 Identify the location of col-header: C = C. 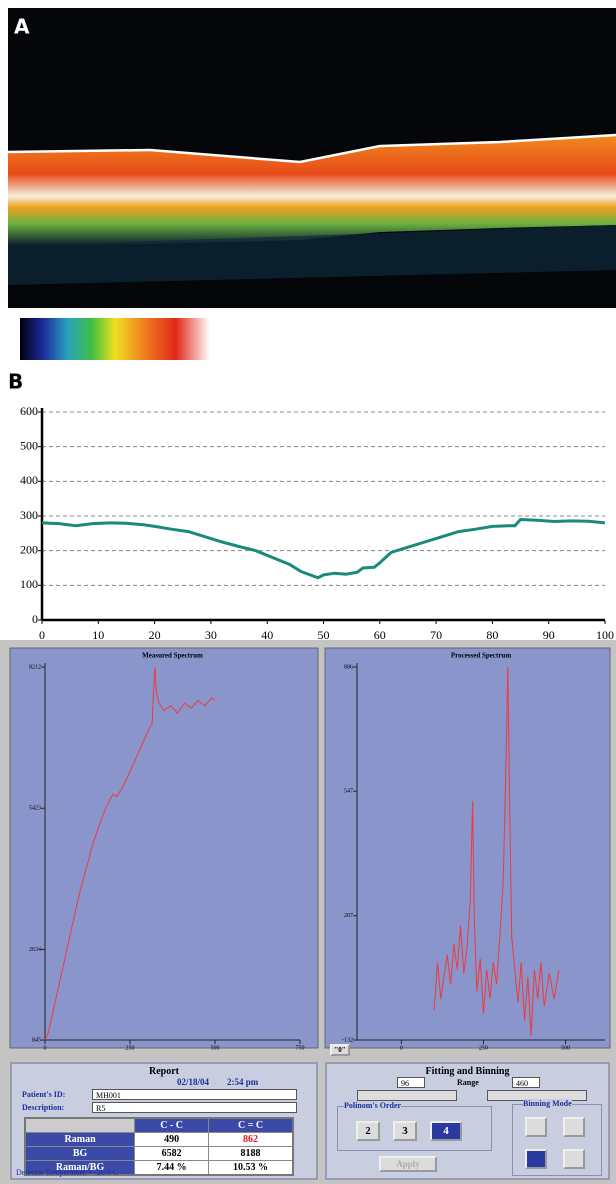
(251, 1125).